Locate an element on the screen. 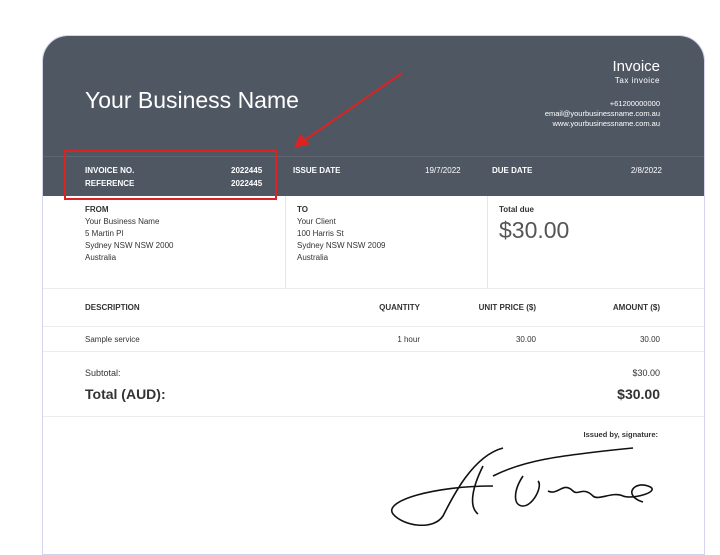 This screenshot has width=720, height=555. cell: Sample service is located at coordinates (112, 339).